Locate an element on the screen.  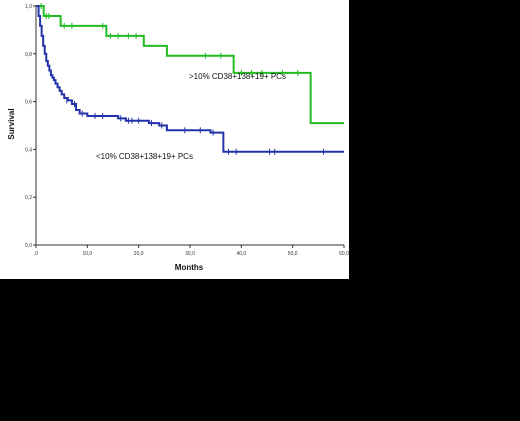
y-axis-title: Survival is located at coordinates (11, 123).